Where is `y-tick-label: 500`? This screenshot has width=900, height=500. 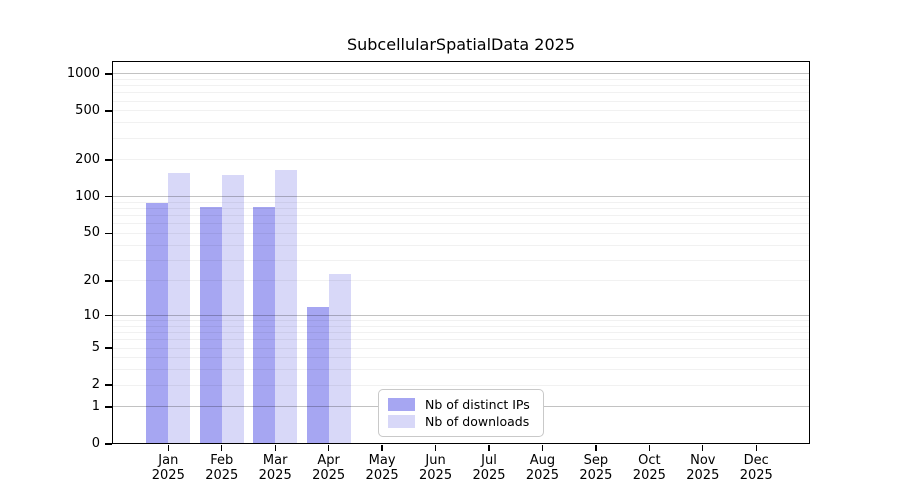
y-tick-label: 500 is located at coordinates (87, 110).